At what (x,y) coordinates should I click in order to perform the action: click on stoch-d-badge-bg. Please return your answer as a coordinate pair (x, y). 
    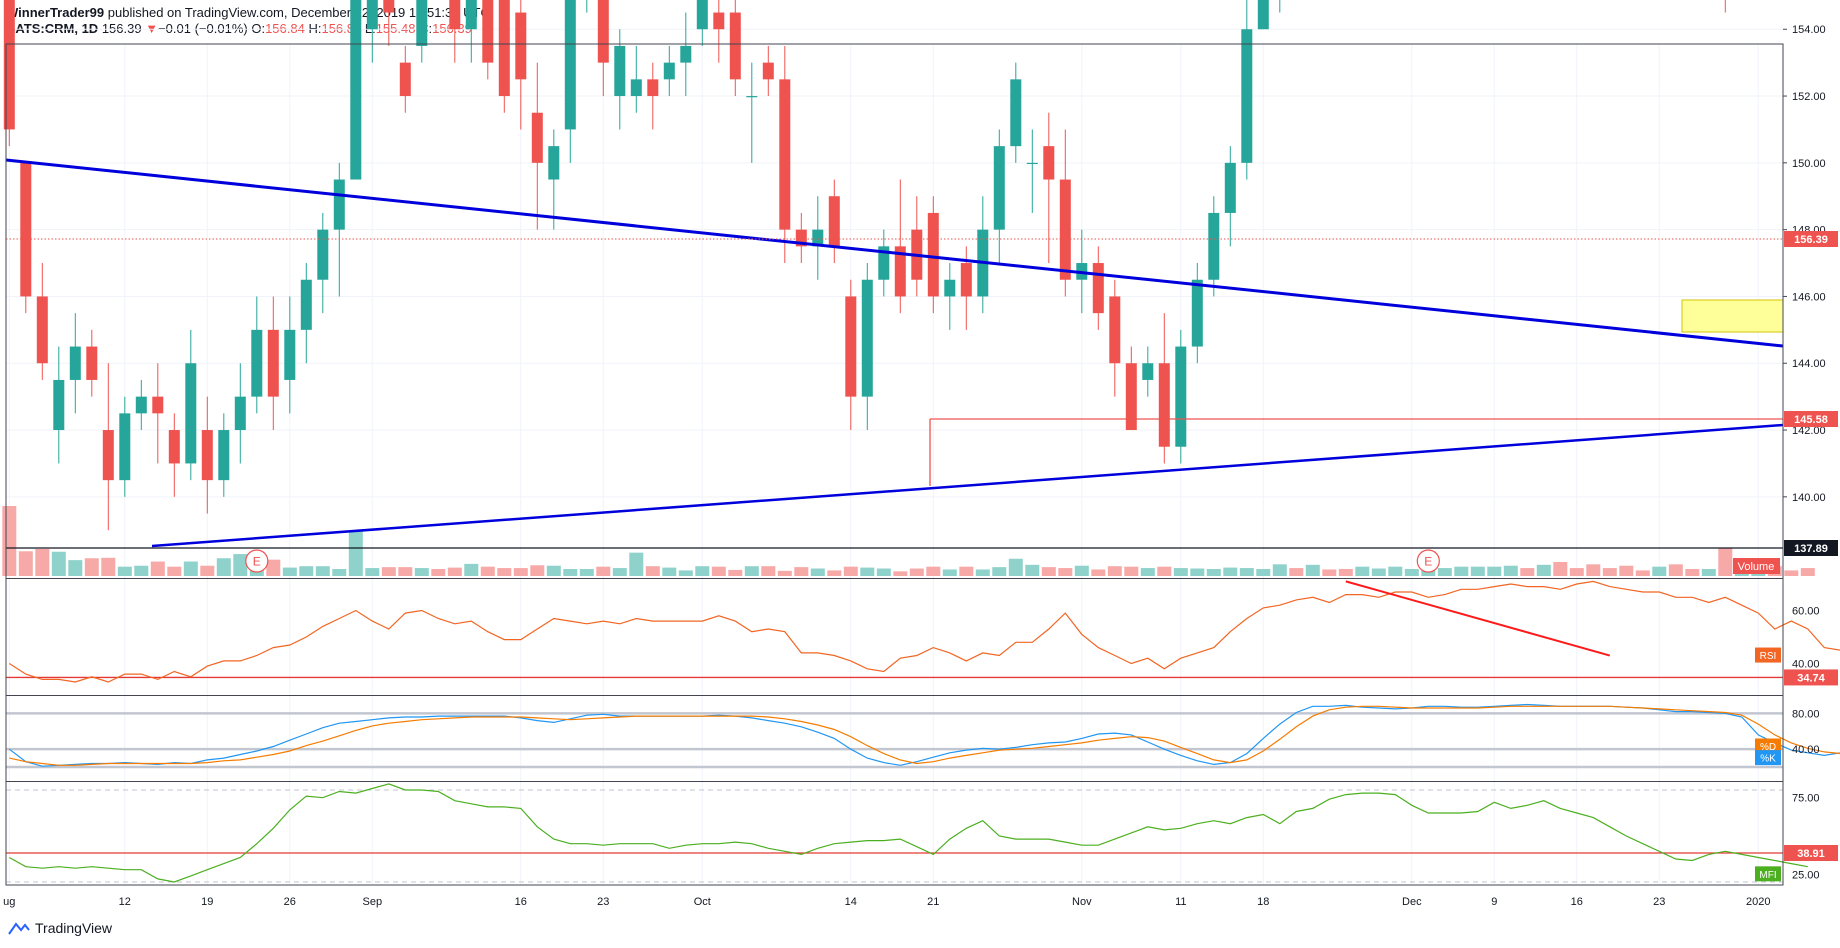
    Looking at the image, I should click on (1768, 746).